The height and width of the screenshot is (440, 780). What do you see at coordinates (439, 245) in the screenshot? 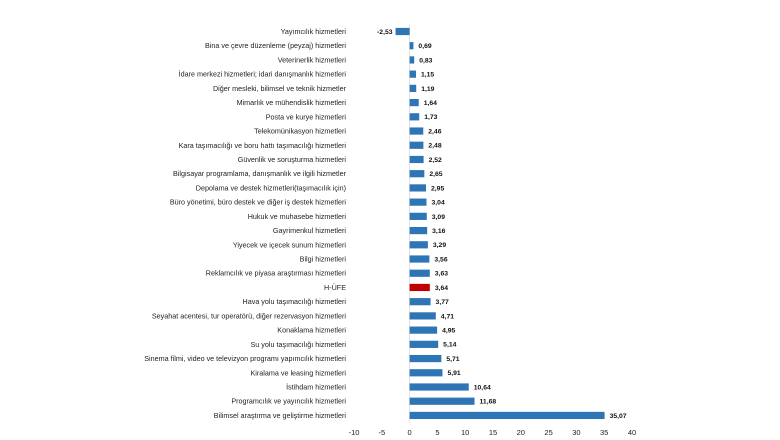
I see `value-label: 3,29` at bounding box center [439, 245].